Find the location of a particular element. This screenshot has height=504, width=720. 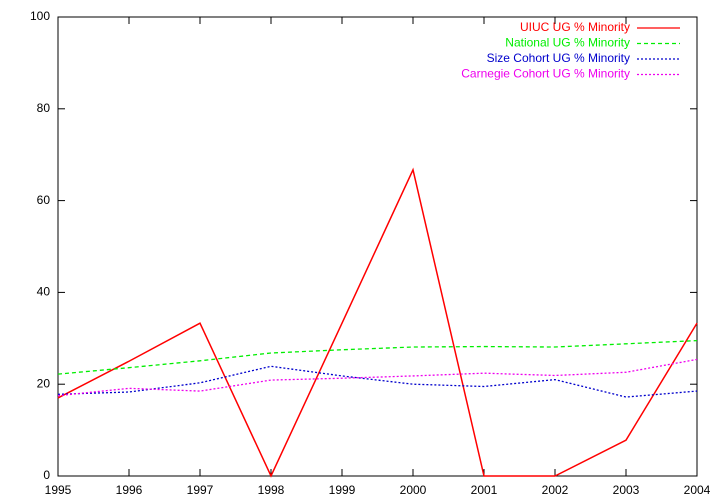

y-tick-label: 80 is located at coordinates (44, 108).